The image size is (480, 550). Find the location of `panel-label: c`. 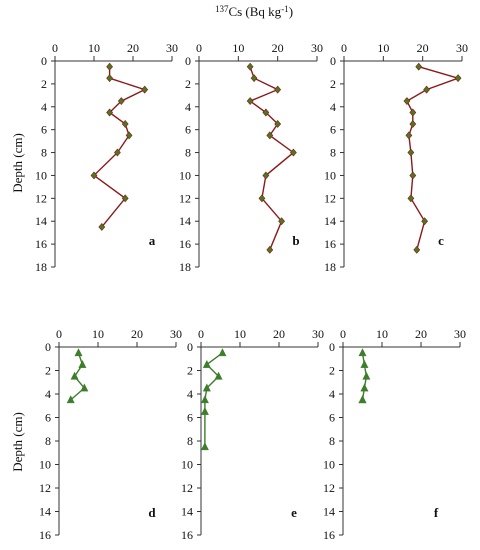

panel-label: c is located at coordinates (441, 240).